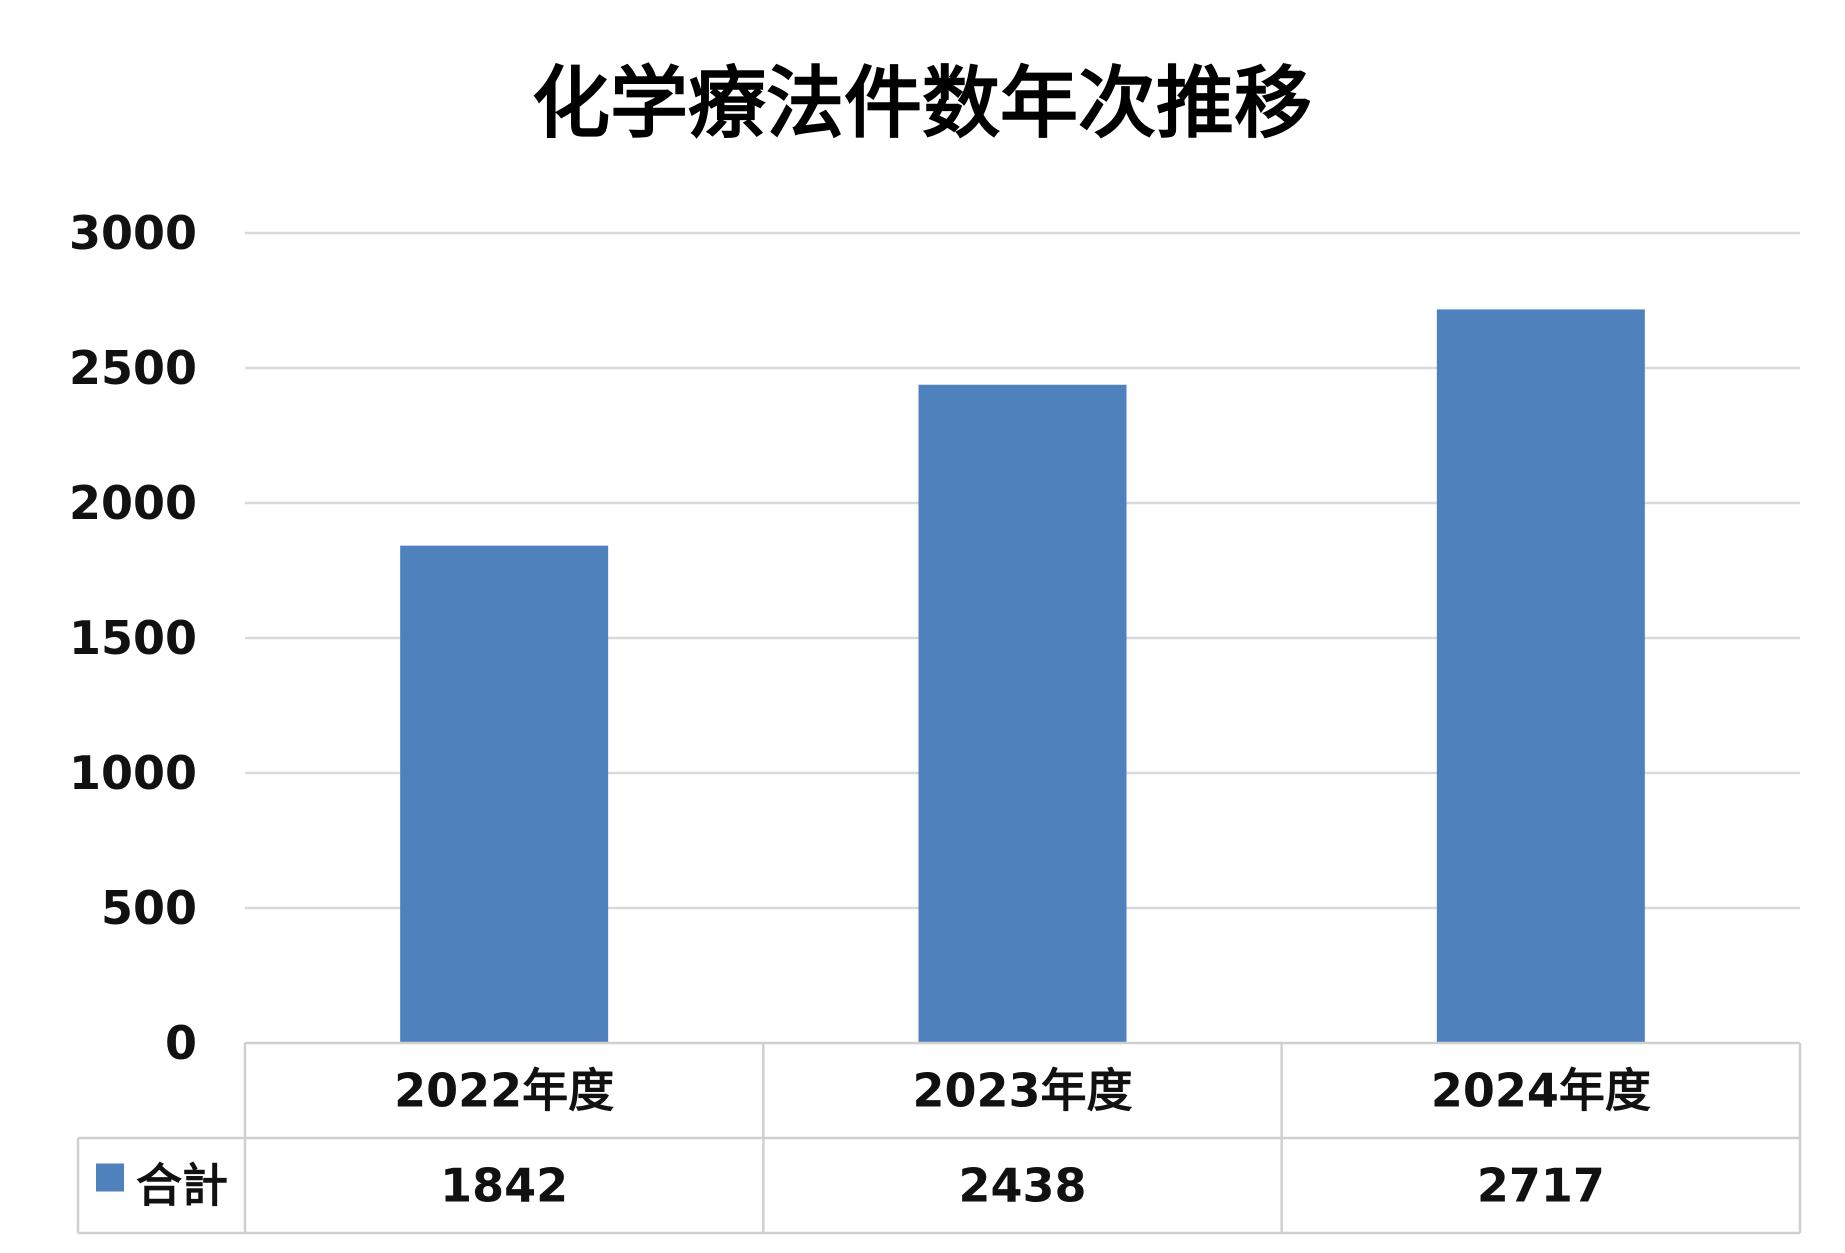  Describe the element at coordinates (133, 773) in the screenshot. I see `y-tick-label: 1000` at that location.